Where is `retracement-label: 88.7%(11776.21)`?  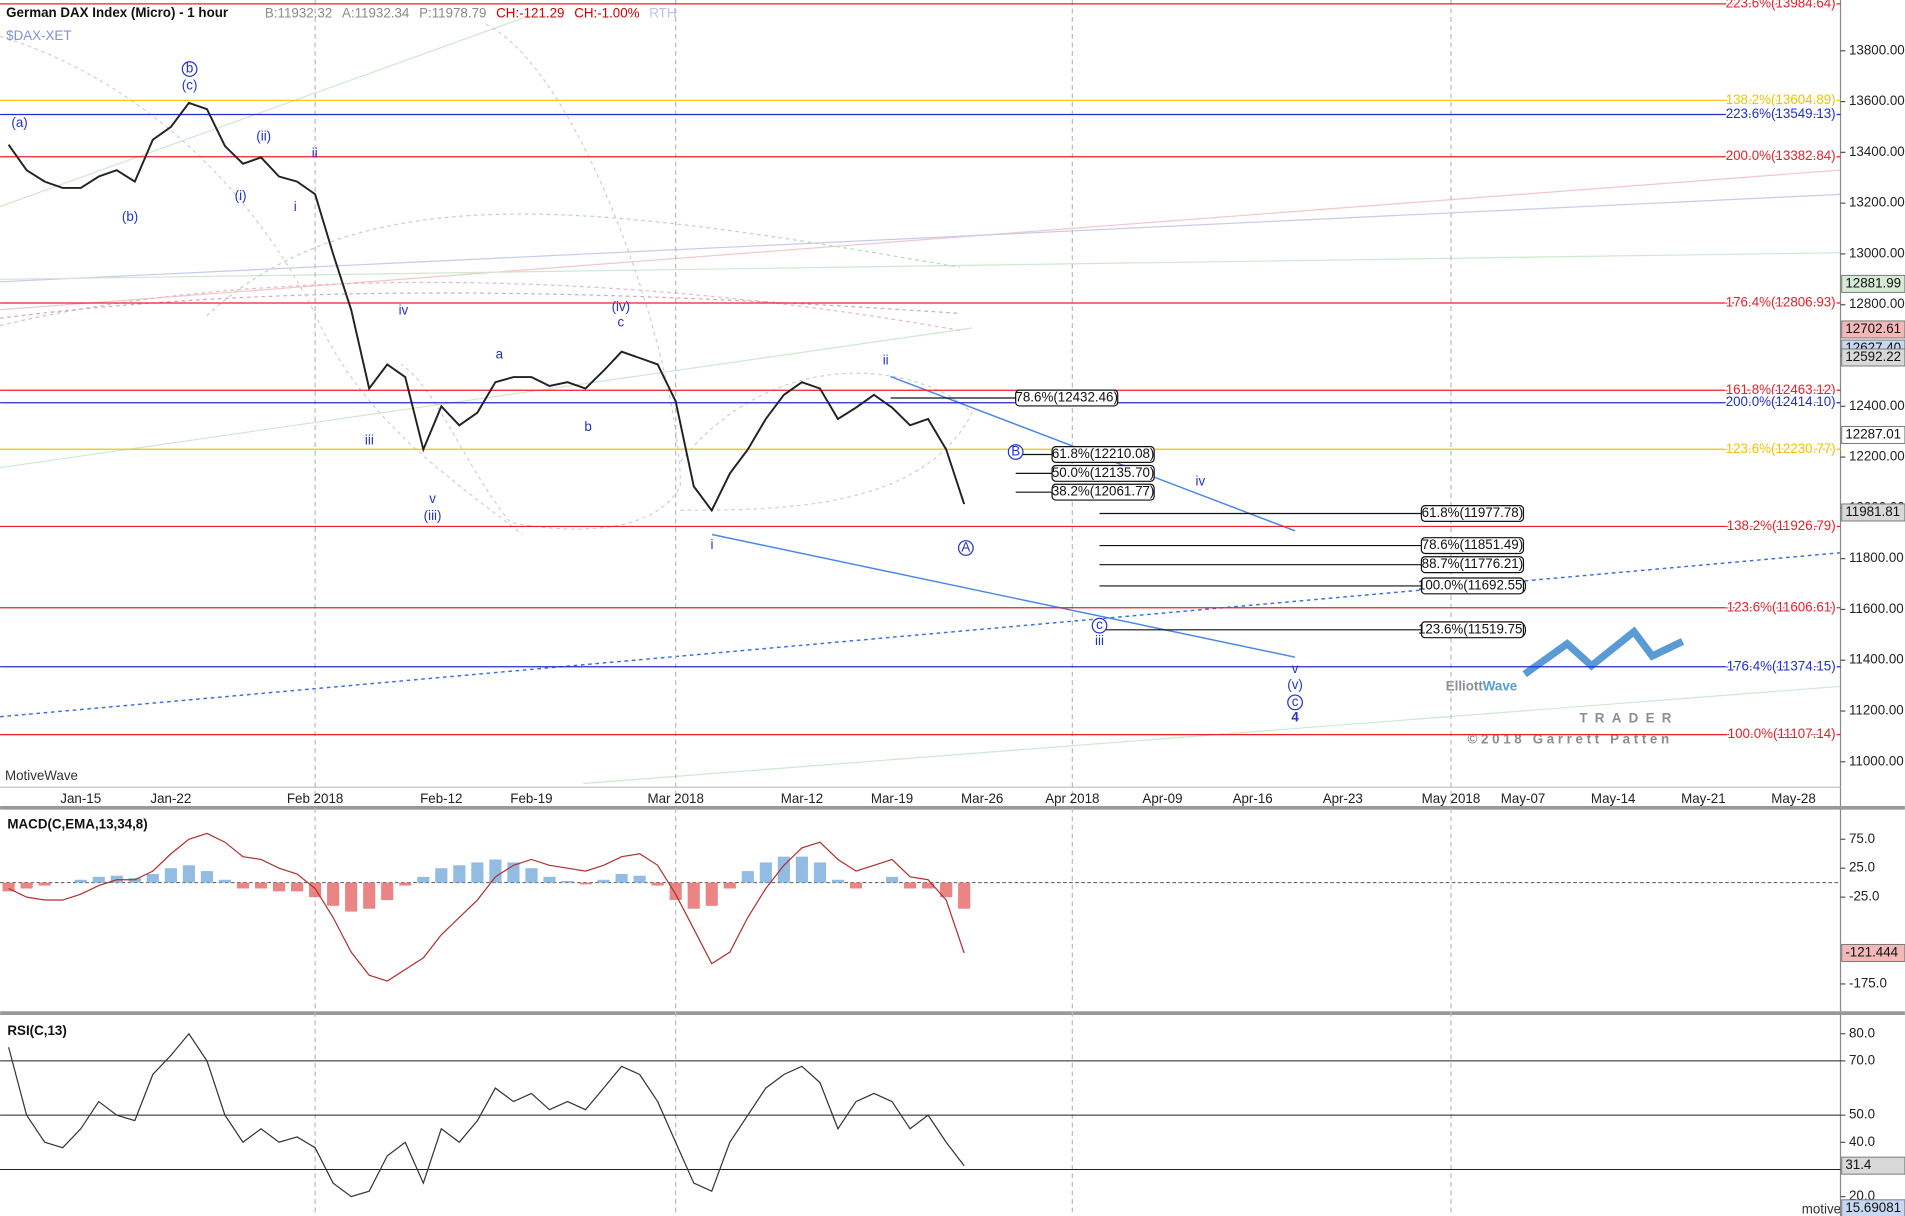 retracement-label: 88.7%(11776.21) is located at coordinates (1473, 563).